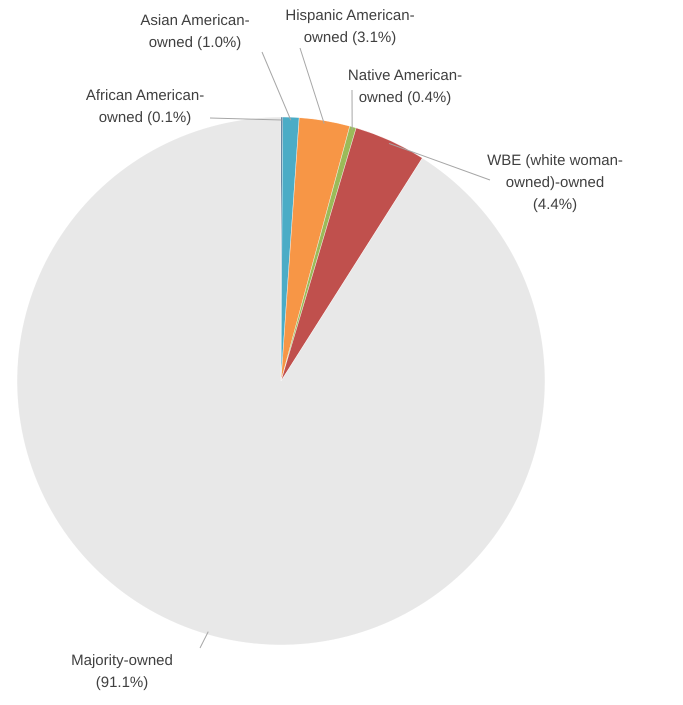 This screenshot has width=683, height=705. What do you see at coordinates (350, 26) in the screenshot?
I see `slice-label: Hispanic American-owned (3.1%)` at bounding box center [350, 26].